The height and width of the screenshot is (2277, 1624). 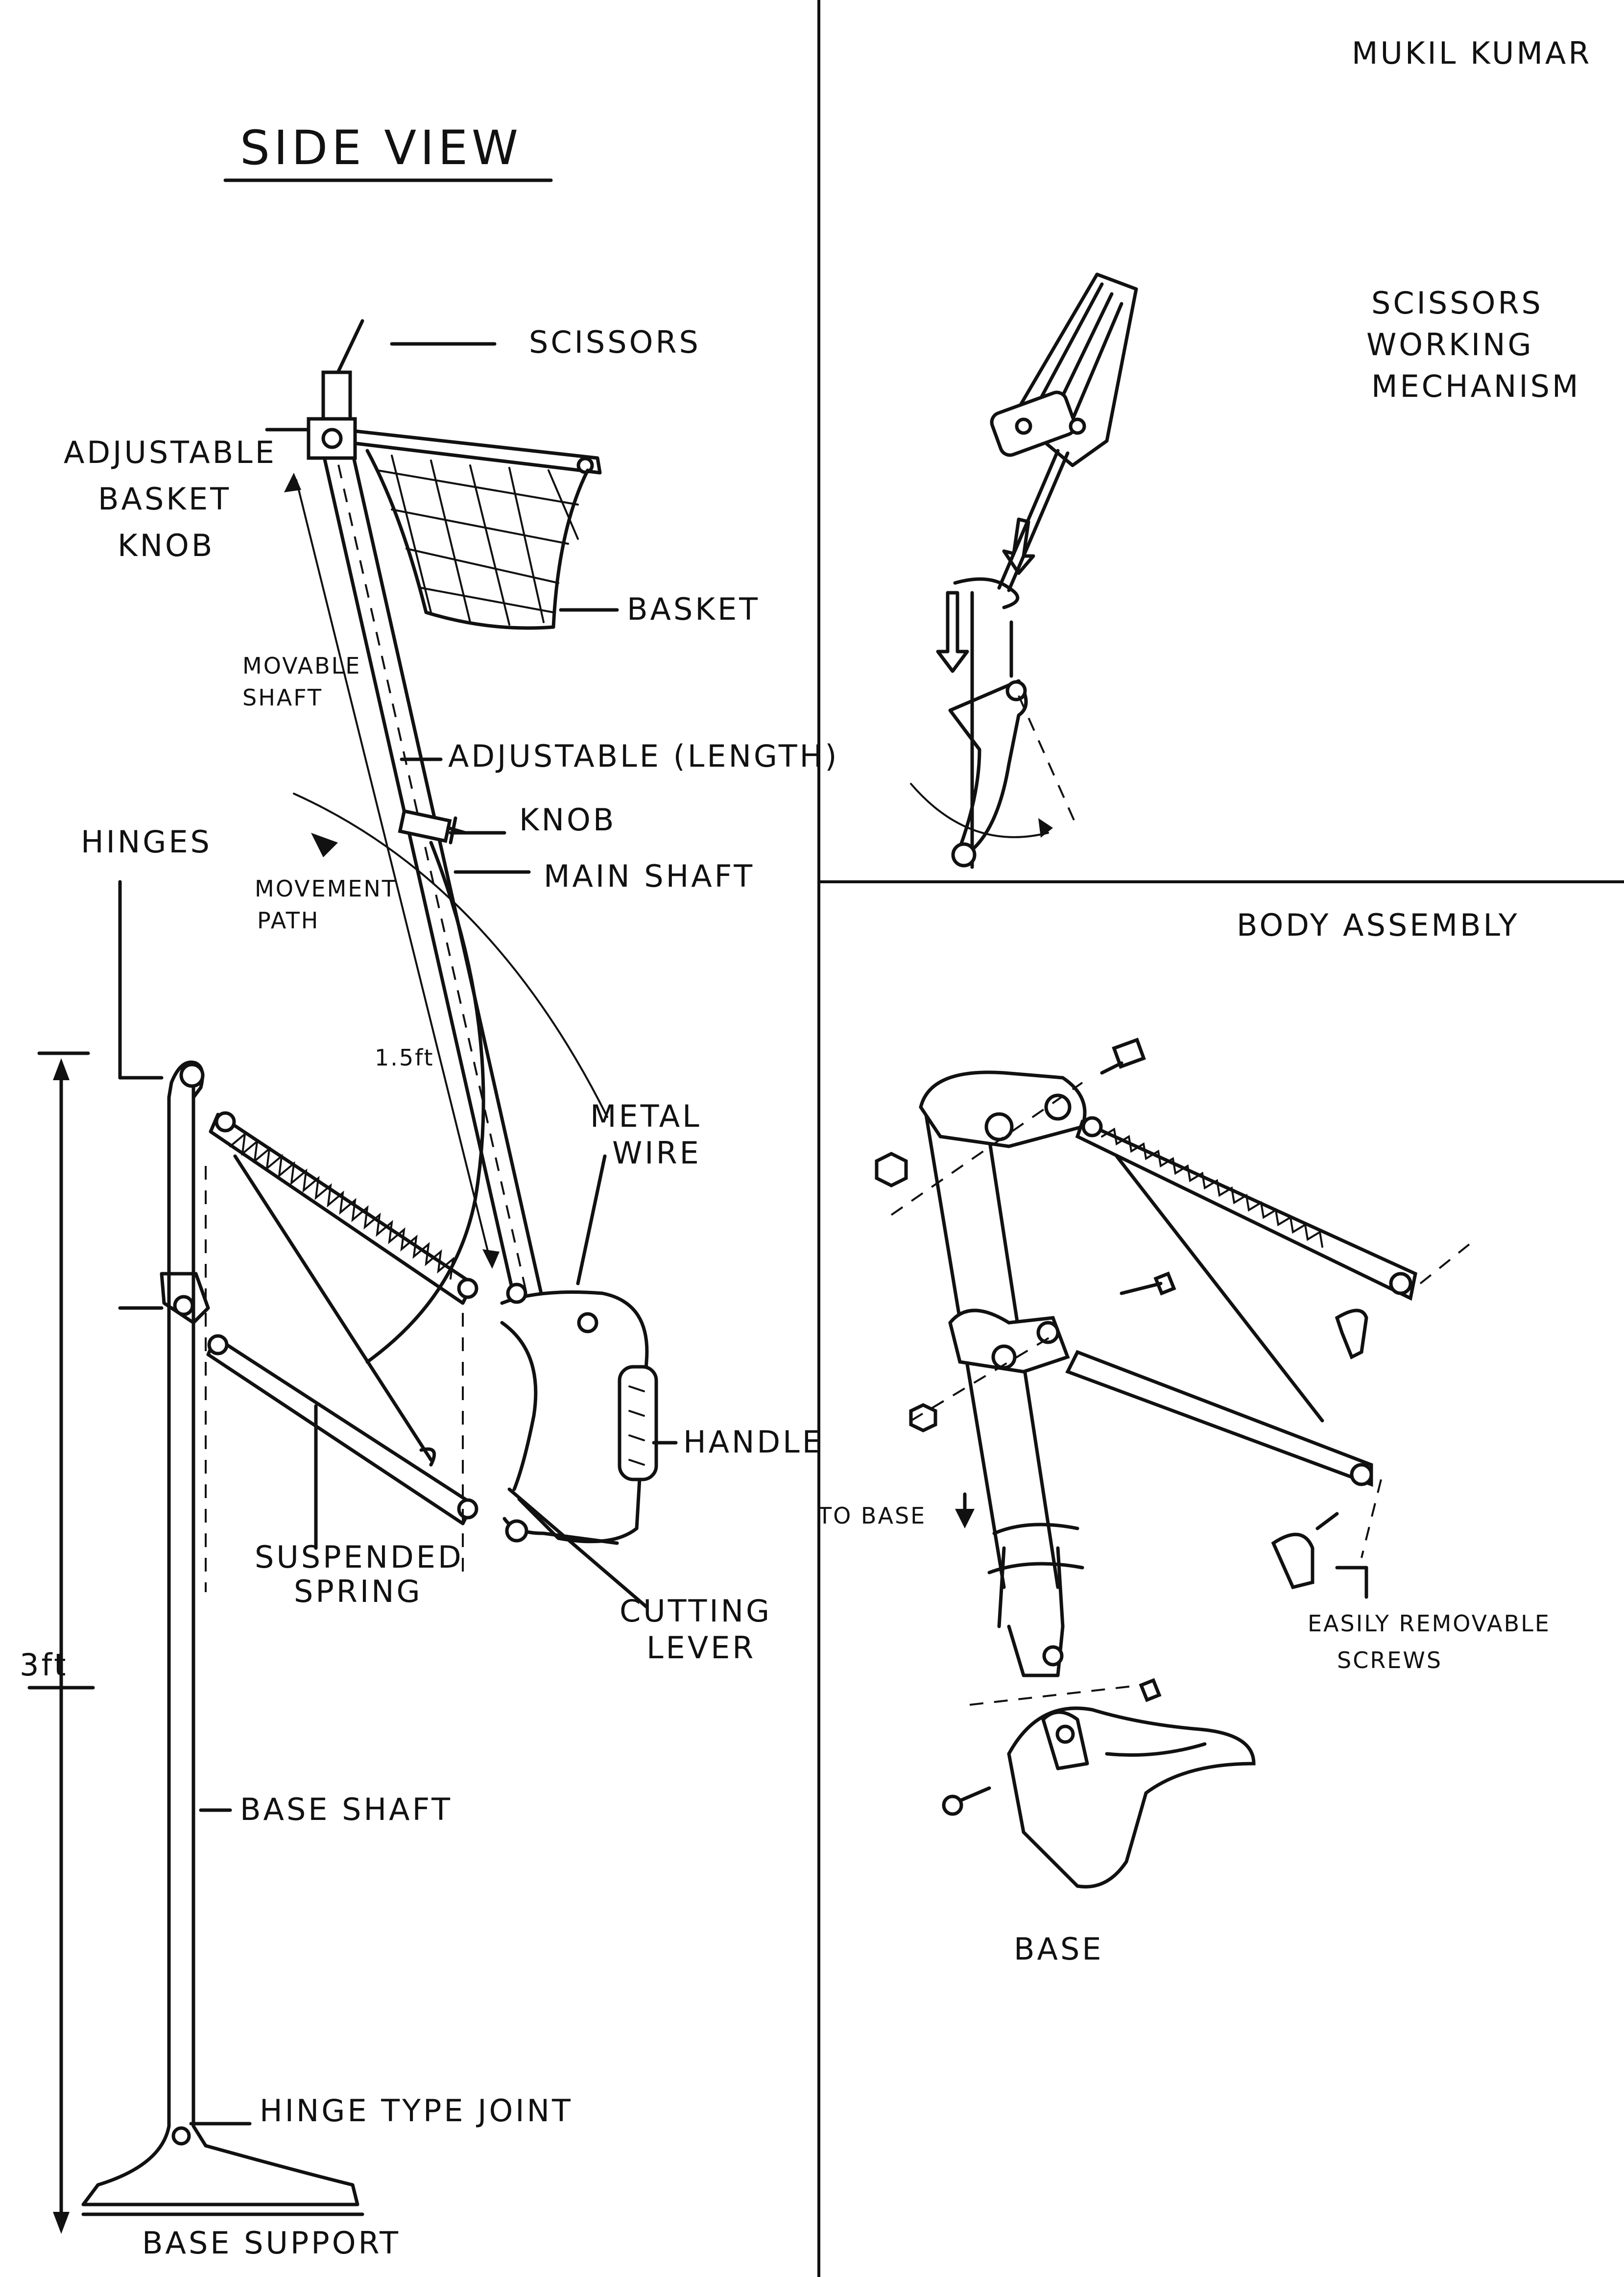 What do you see at coordinates (1378, 925) in the screenshot?
I see `body-assembly-title: BODY ASSEMBLY` at bounding box center [1378, 925].